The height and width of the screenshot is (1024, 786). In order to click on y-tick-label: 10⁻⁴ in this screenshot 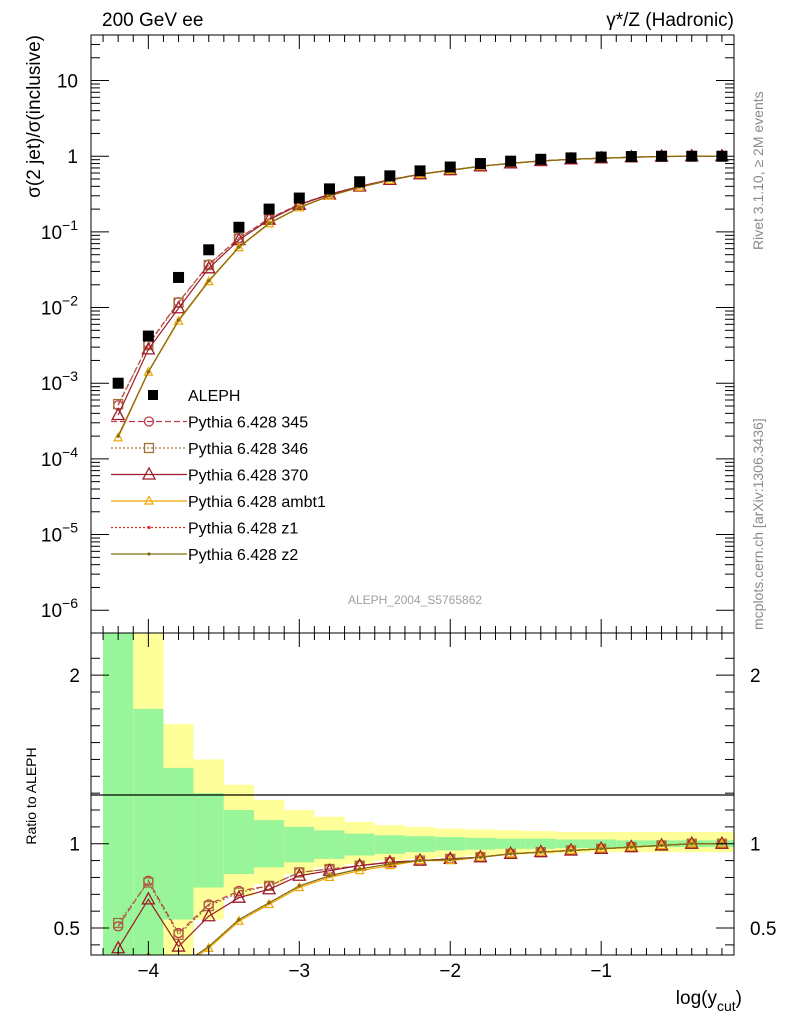, I will do `click(59, 457)`.